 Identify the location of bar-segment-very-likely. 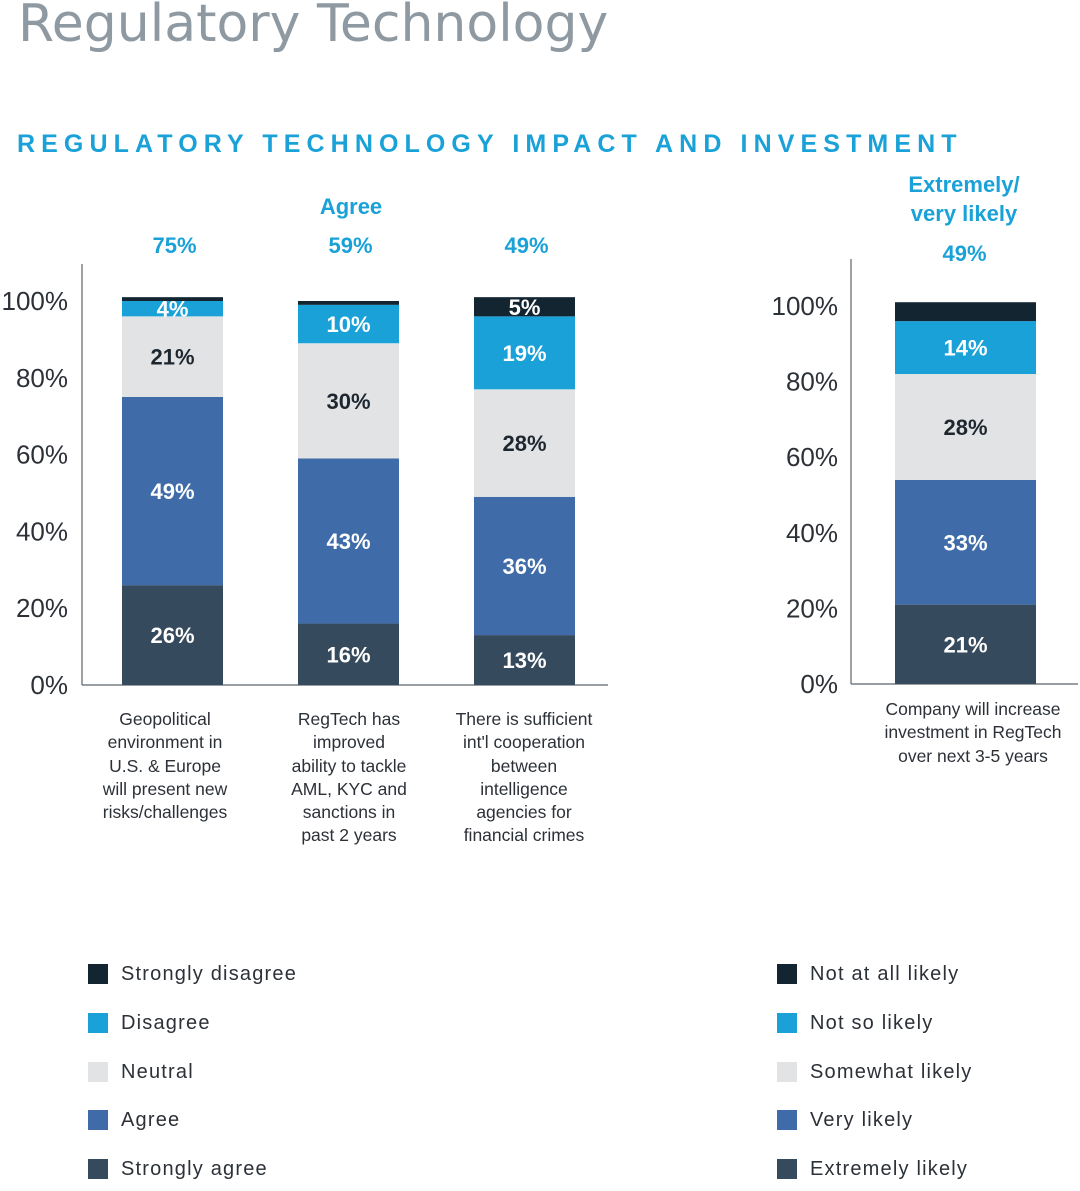
(965, 542).